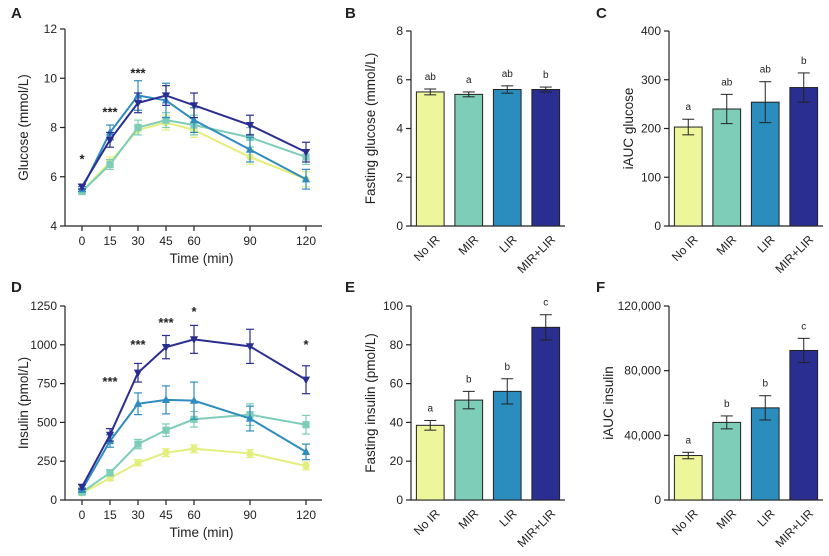 Image resolution: width=829 pixels, height=556 pixels. Describe the element at coordinates (23, 403) in the screenshot. I see `panel-d-y-axis-title: Insulin (pmol/L)` at that location.